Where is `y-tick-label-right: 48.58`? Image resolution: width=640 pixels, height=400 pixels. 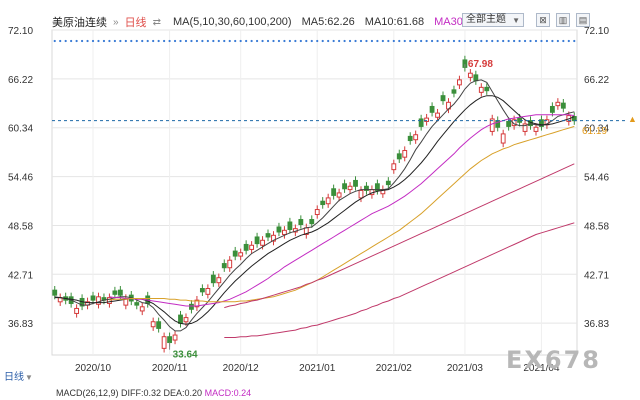
y-tick-label-right: 48.58 is located at coordinates (596, 226).